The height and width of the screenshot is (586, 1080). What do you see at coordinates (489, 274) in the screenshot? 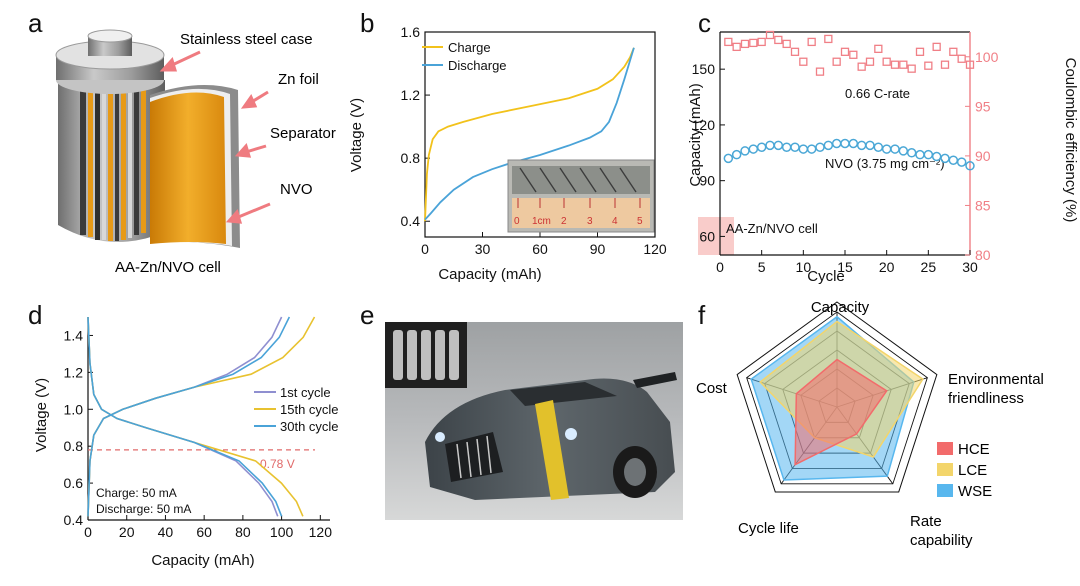
I see `b-xlabel: Capacity (mAh)` at bounding box center [489, 274].